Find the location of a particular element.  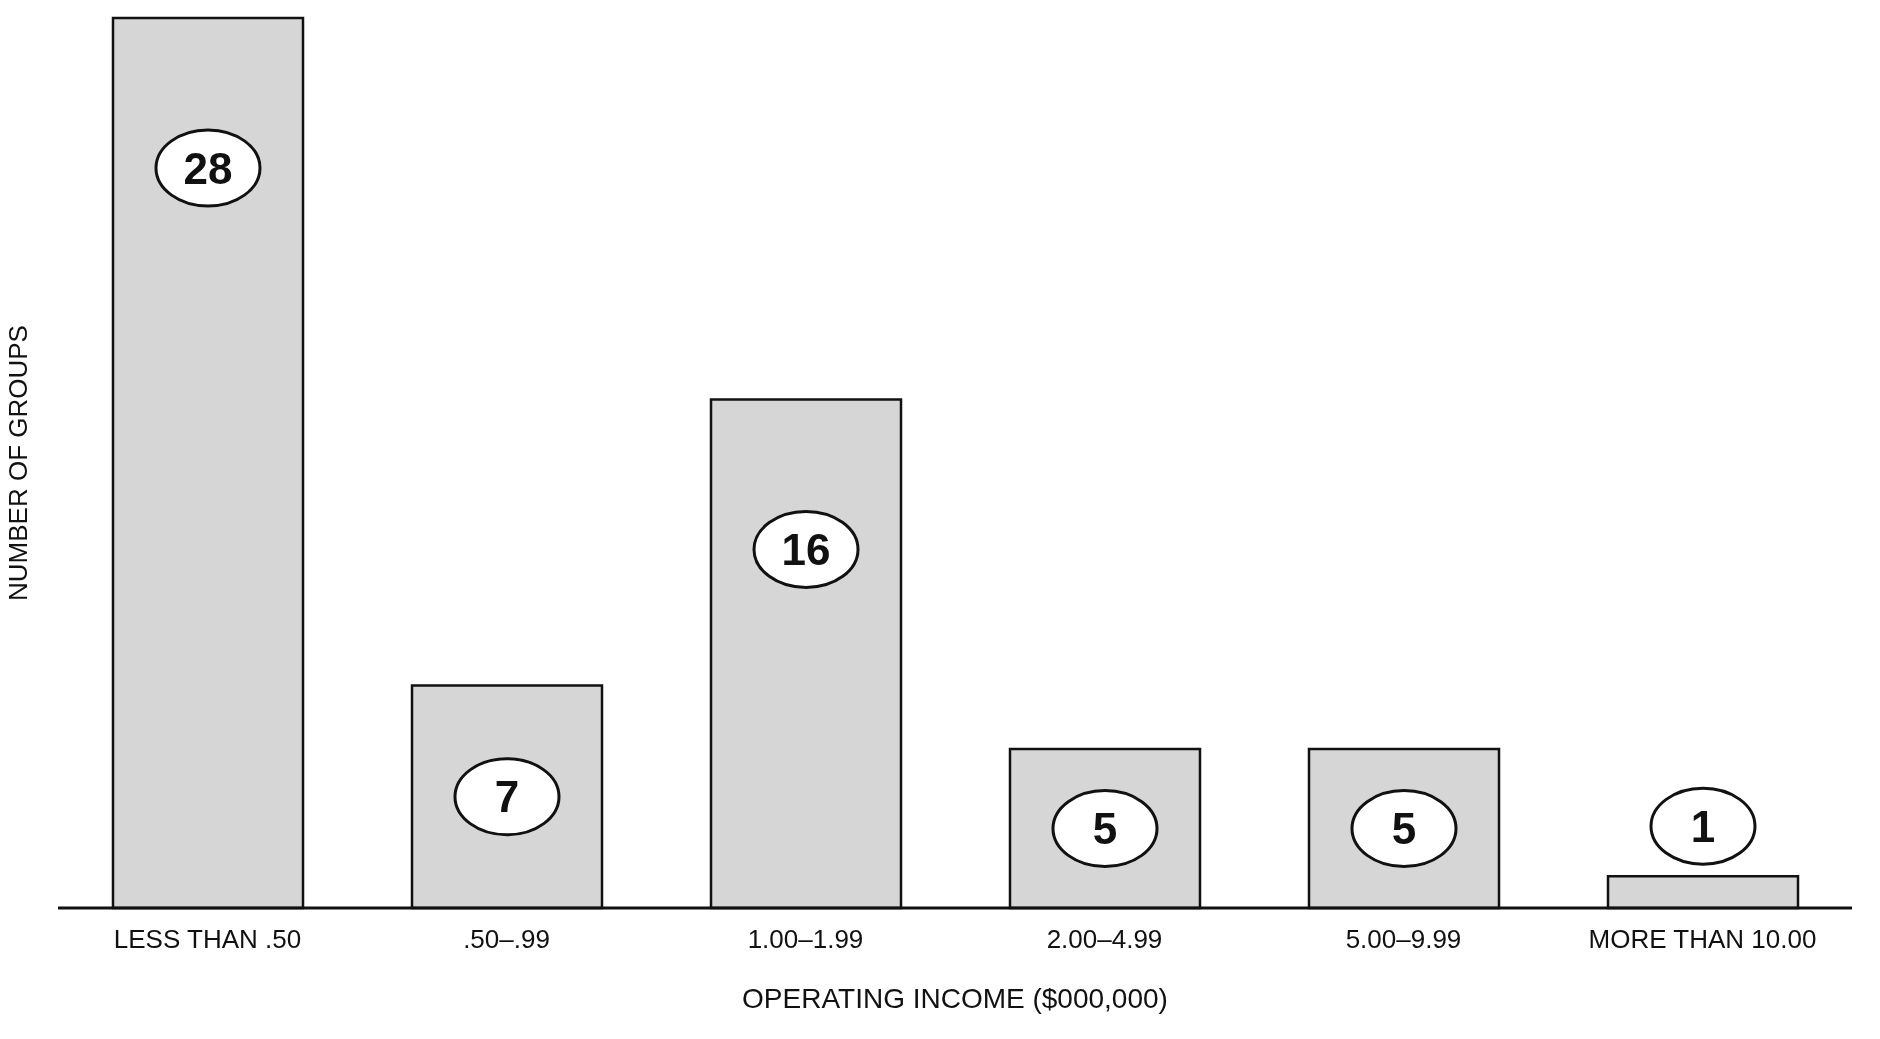

x-tick-label: 5.00–9.99 is located at coordinates (1403, 939).